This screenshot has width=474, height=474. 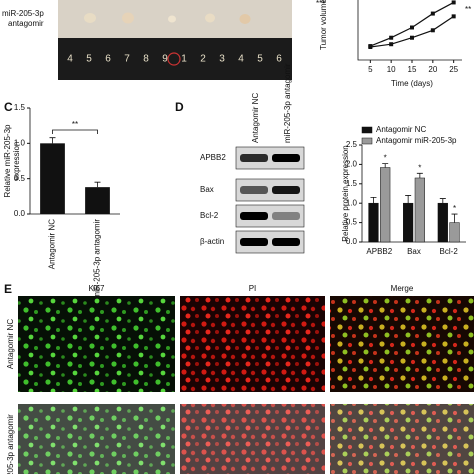 I want to click on y-axis-label: Relative protein expression, so click(x=345, y=193).